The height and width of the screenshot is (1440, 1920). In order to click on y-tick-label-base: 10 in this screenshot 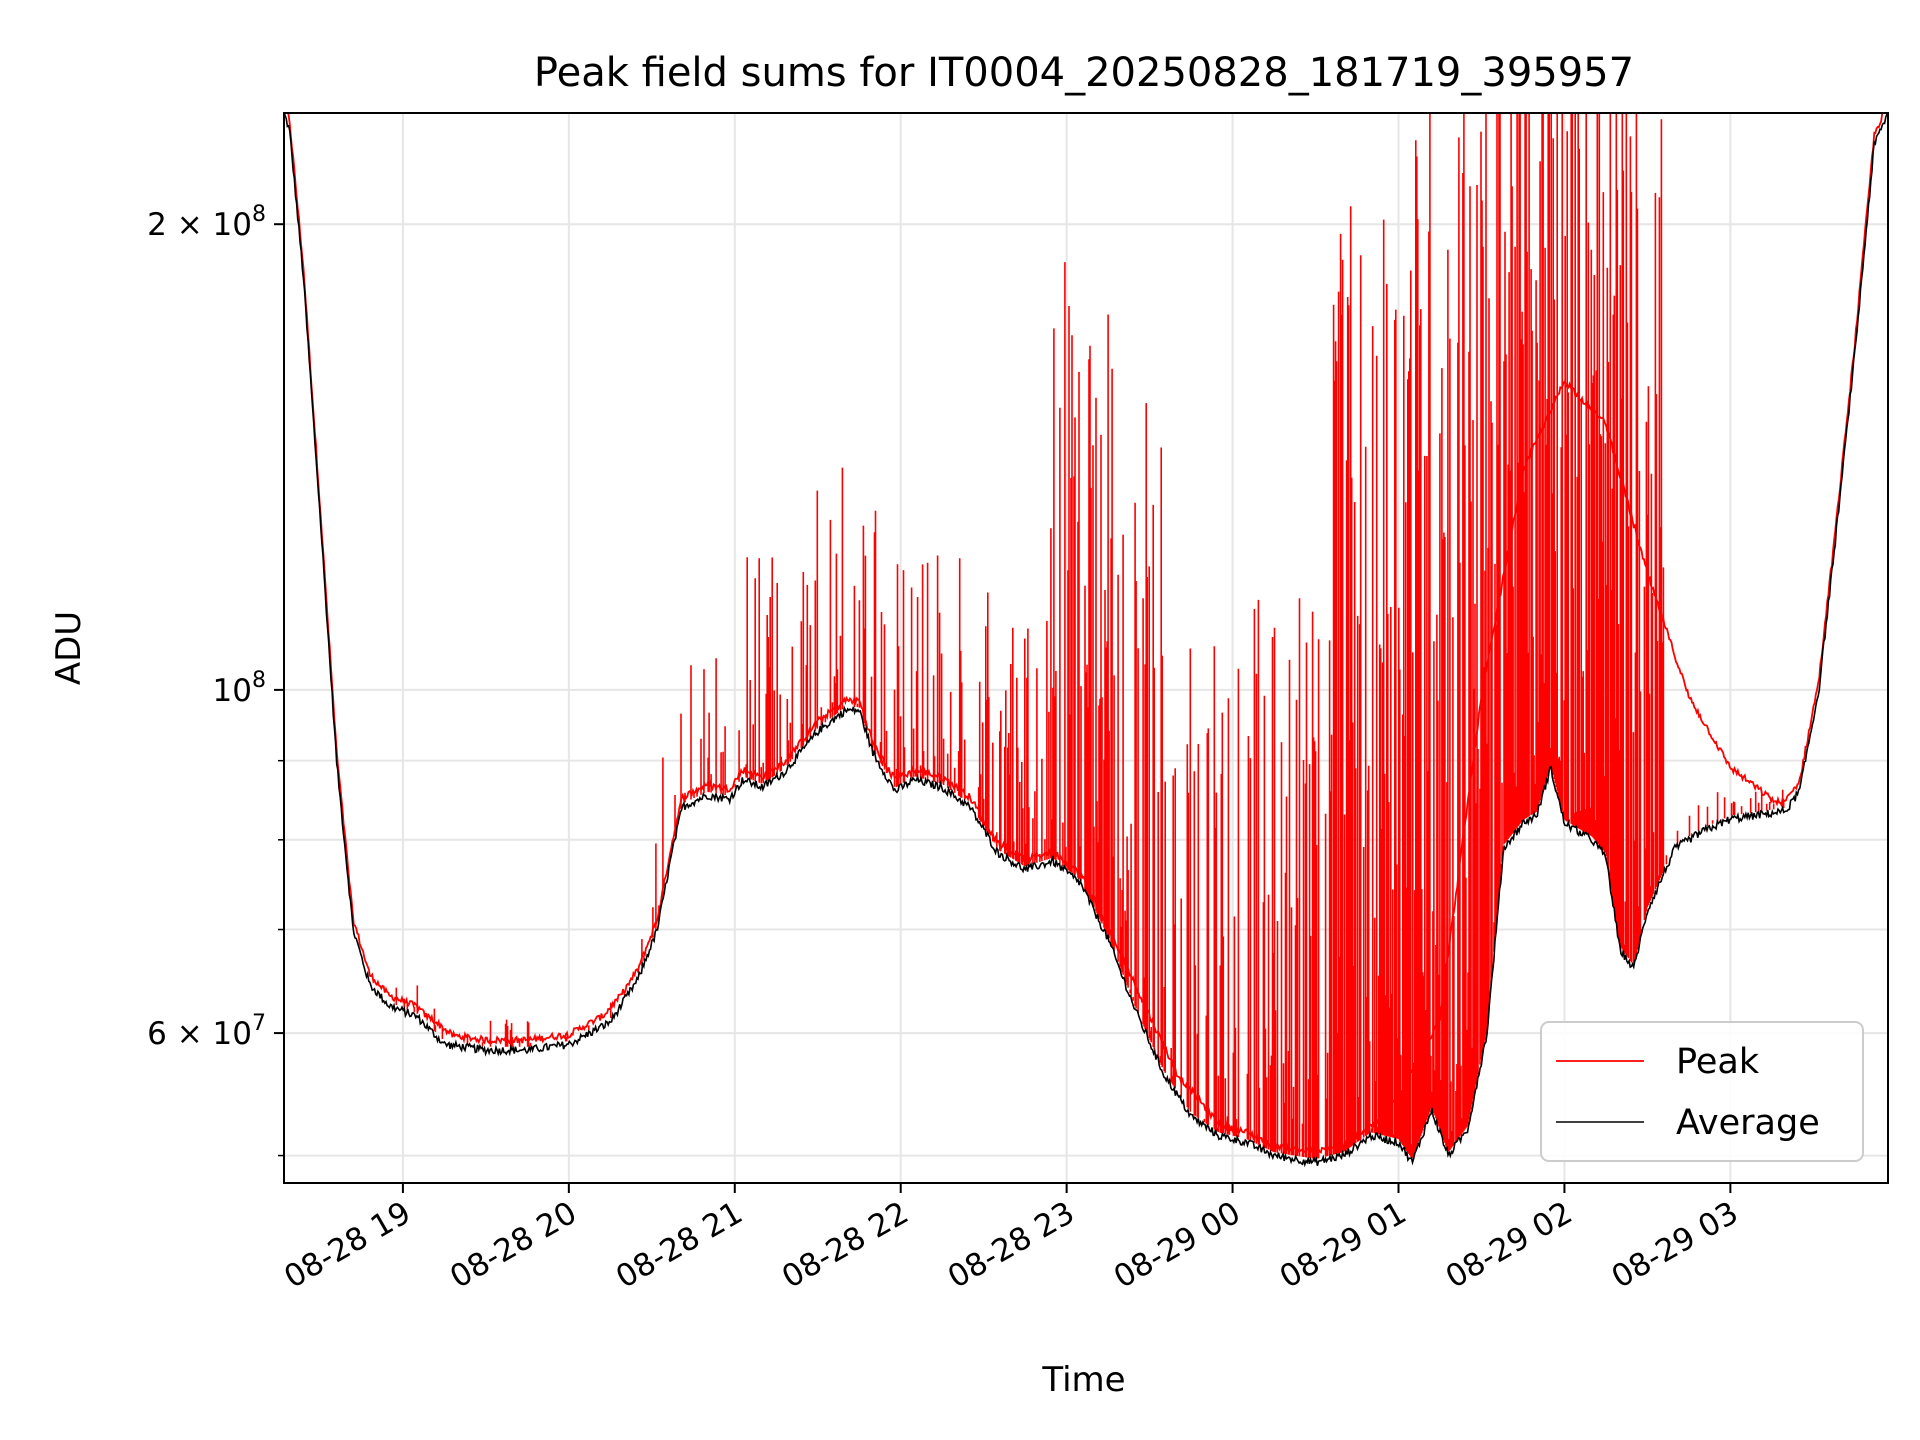, I will do `click(232, 691)`.